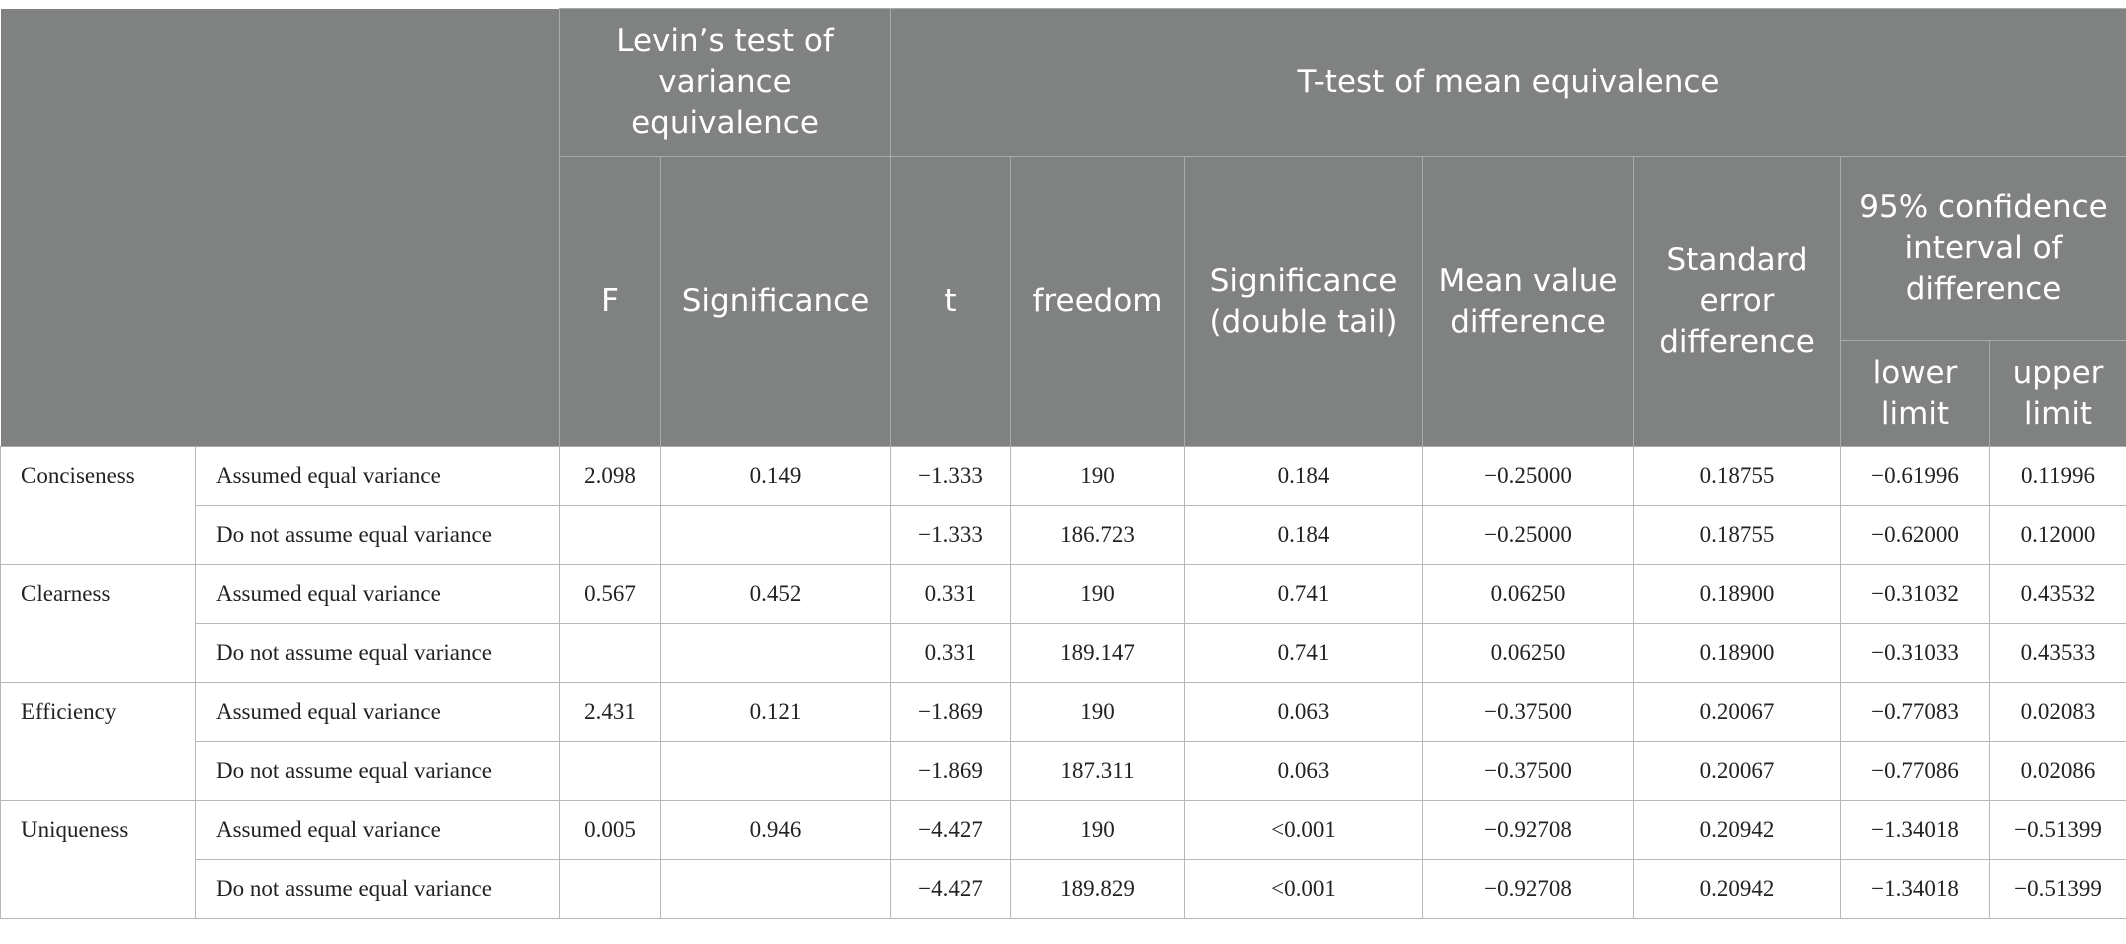 The image size is (2126, 944). Describe the element at coordinates (610, 830) in the screenshot. I see `f-cell: 0.005` at that location.